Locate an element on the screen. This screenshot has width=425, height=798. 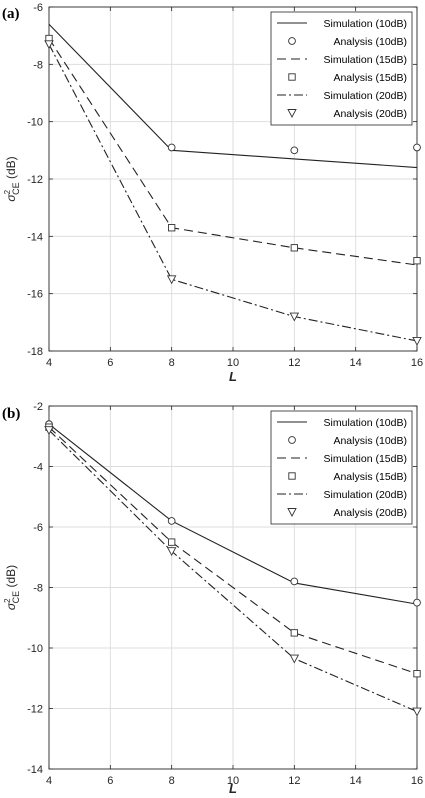
panel-label: (b) is located at coordinates (11, 414).